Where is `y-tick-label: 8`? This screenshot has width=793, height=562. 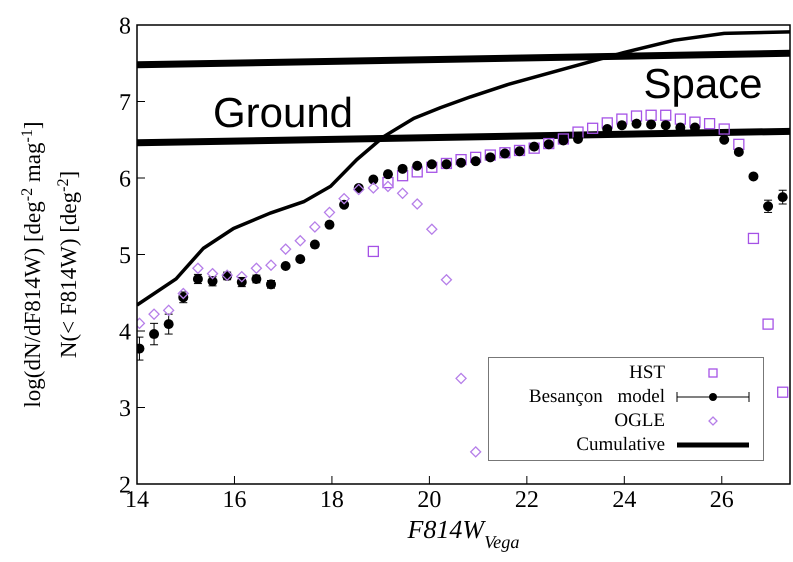
y-tick-label: 8 is located at coordinates (125, 27).